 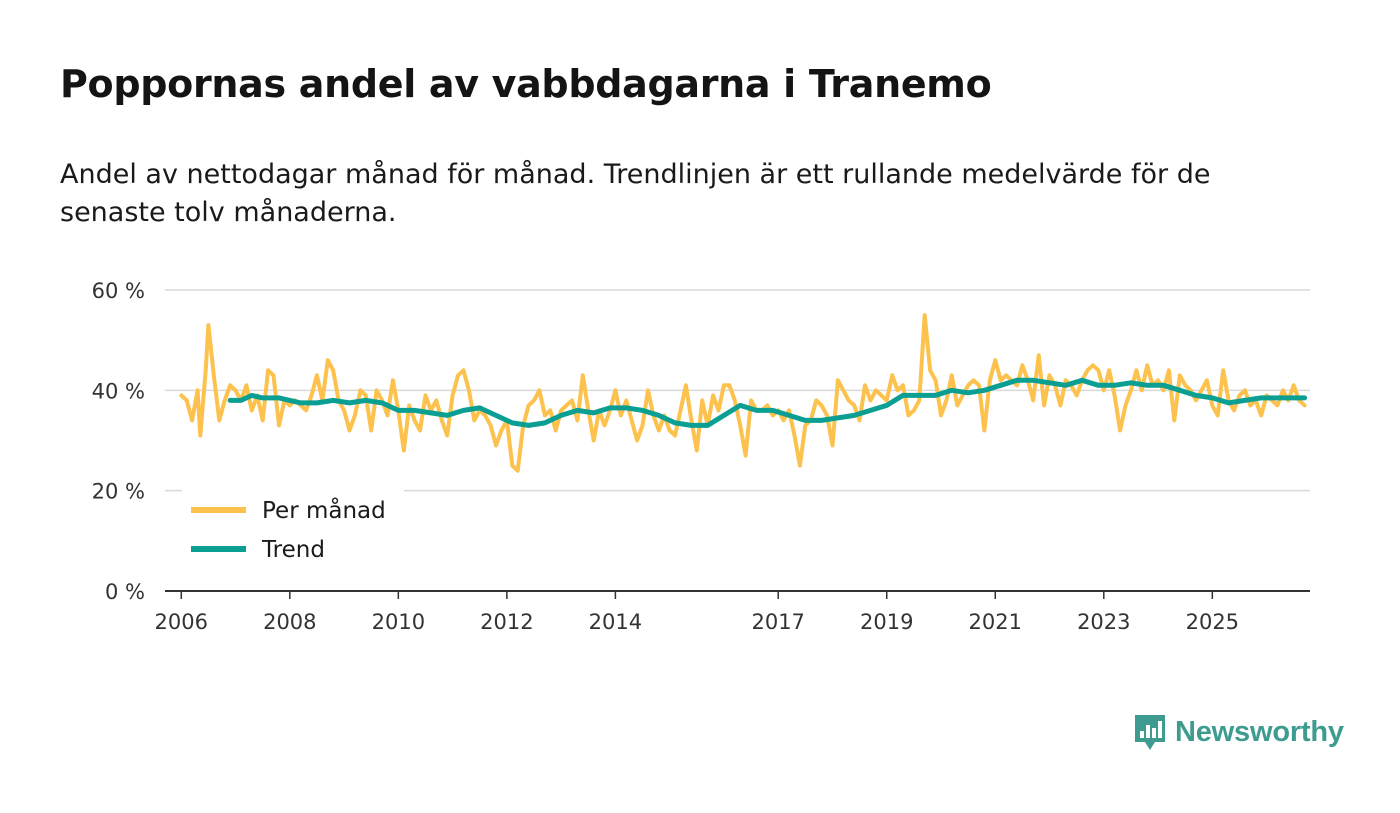 I want to click on y-tick-label: 0 %, so click(x=125, y=592).